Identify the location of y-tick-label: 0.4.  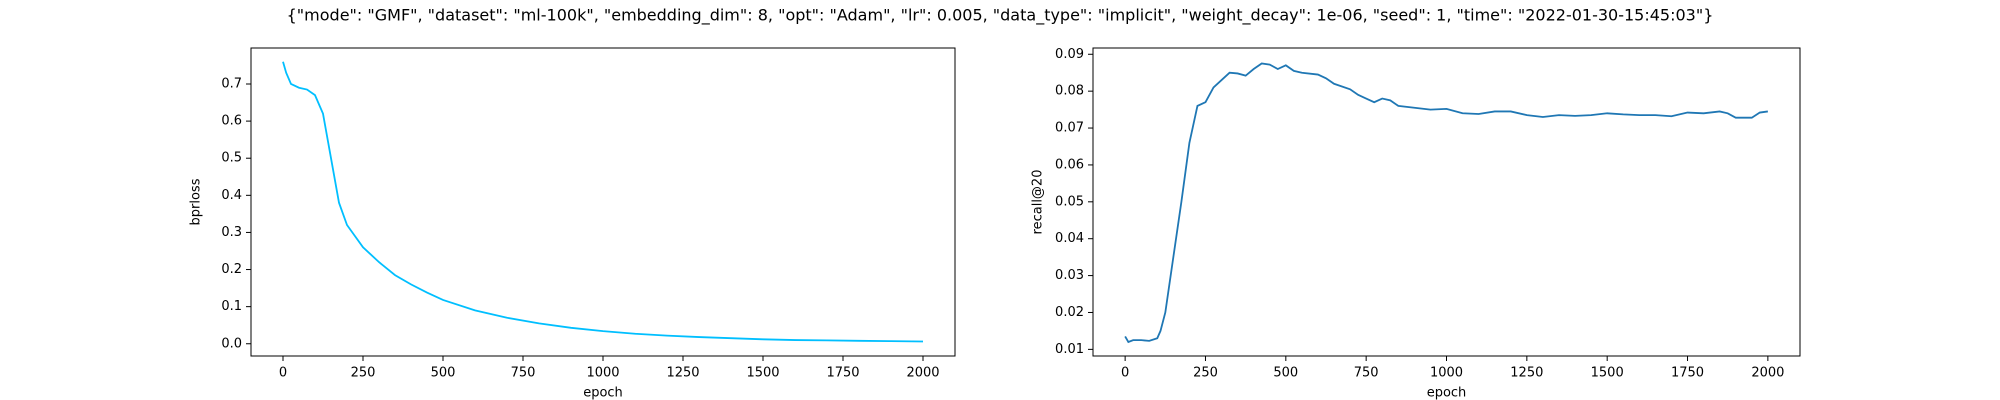
(231, 195).